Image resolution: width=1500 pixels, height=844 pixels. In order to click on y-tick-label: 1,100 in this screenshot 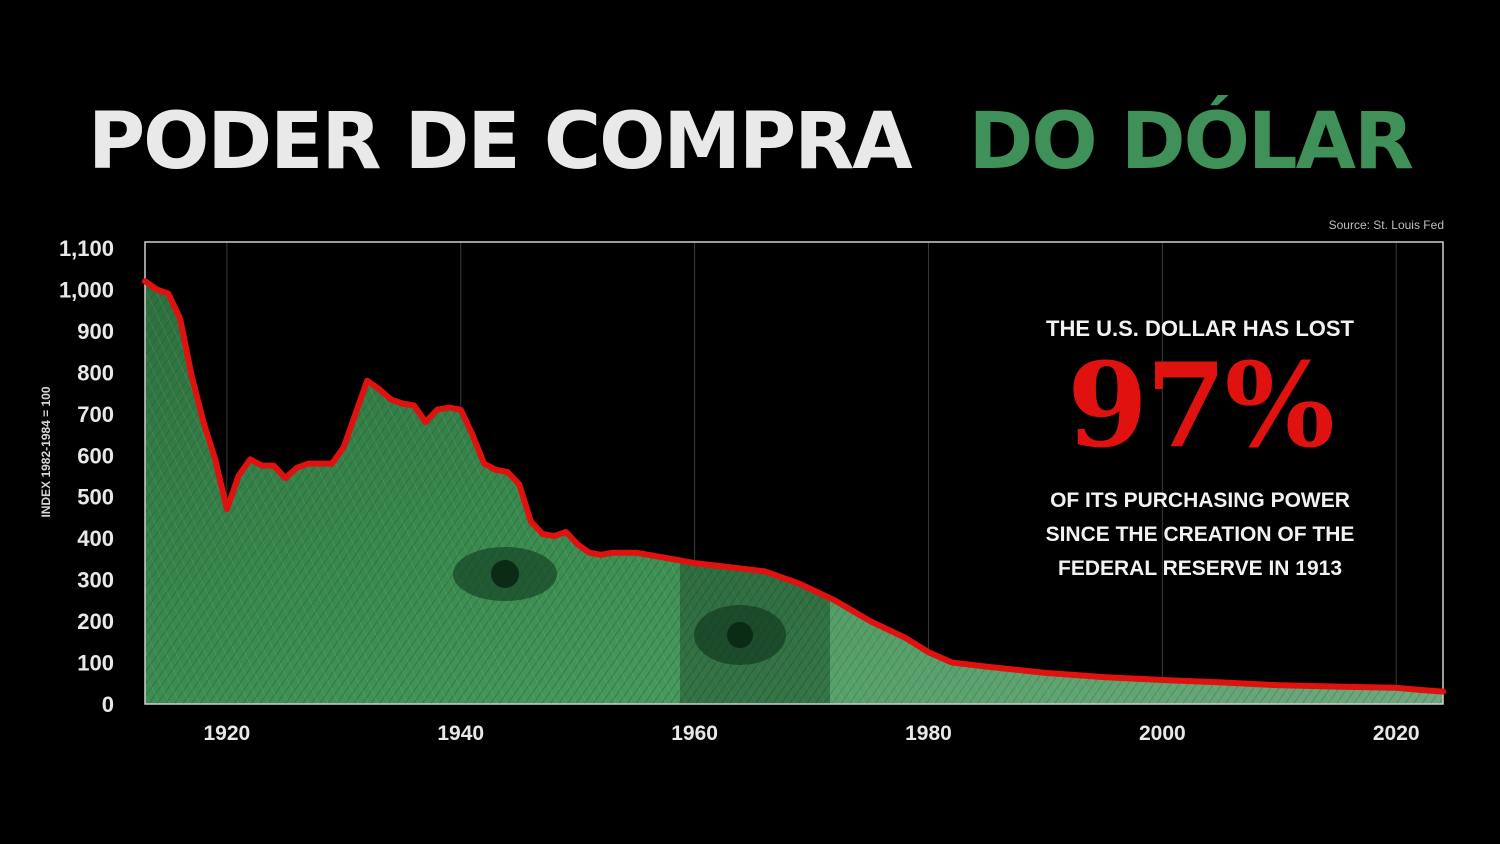, I will do `click(86, 248)`.